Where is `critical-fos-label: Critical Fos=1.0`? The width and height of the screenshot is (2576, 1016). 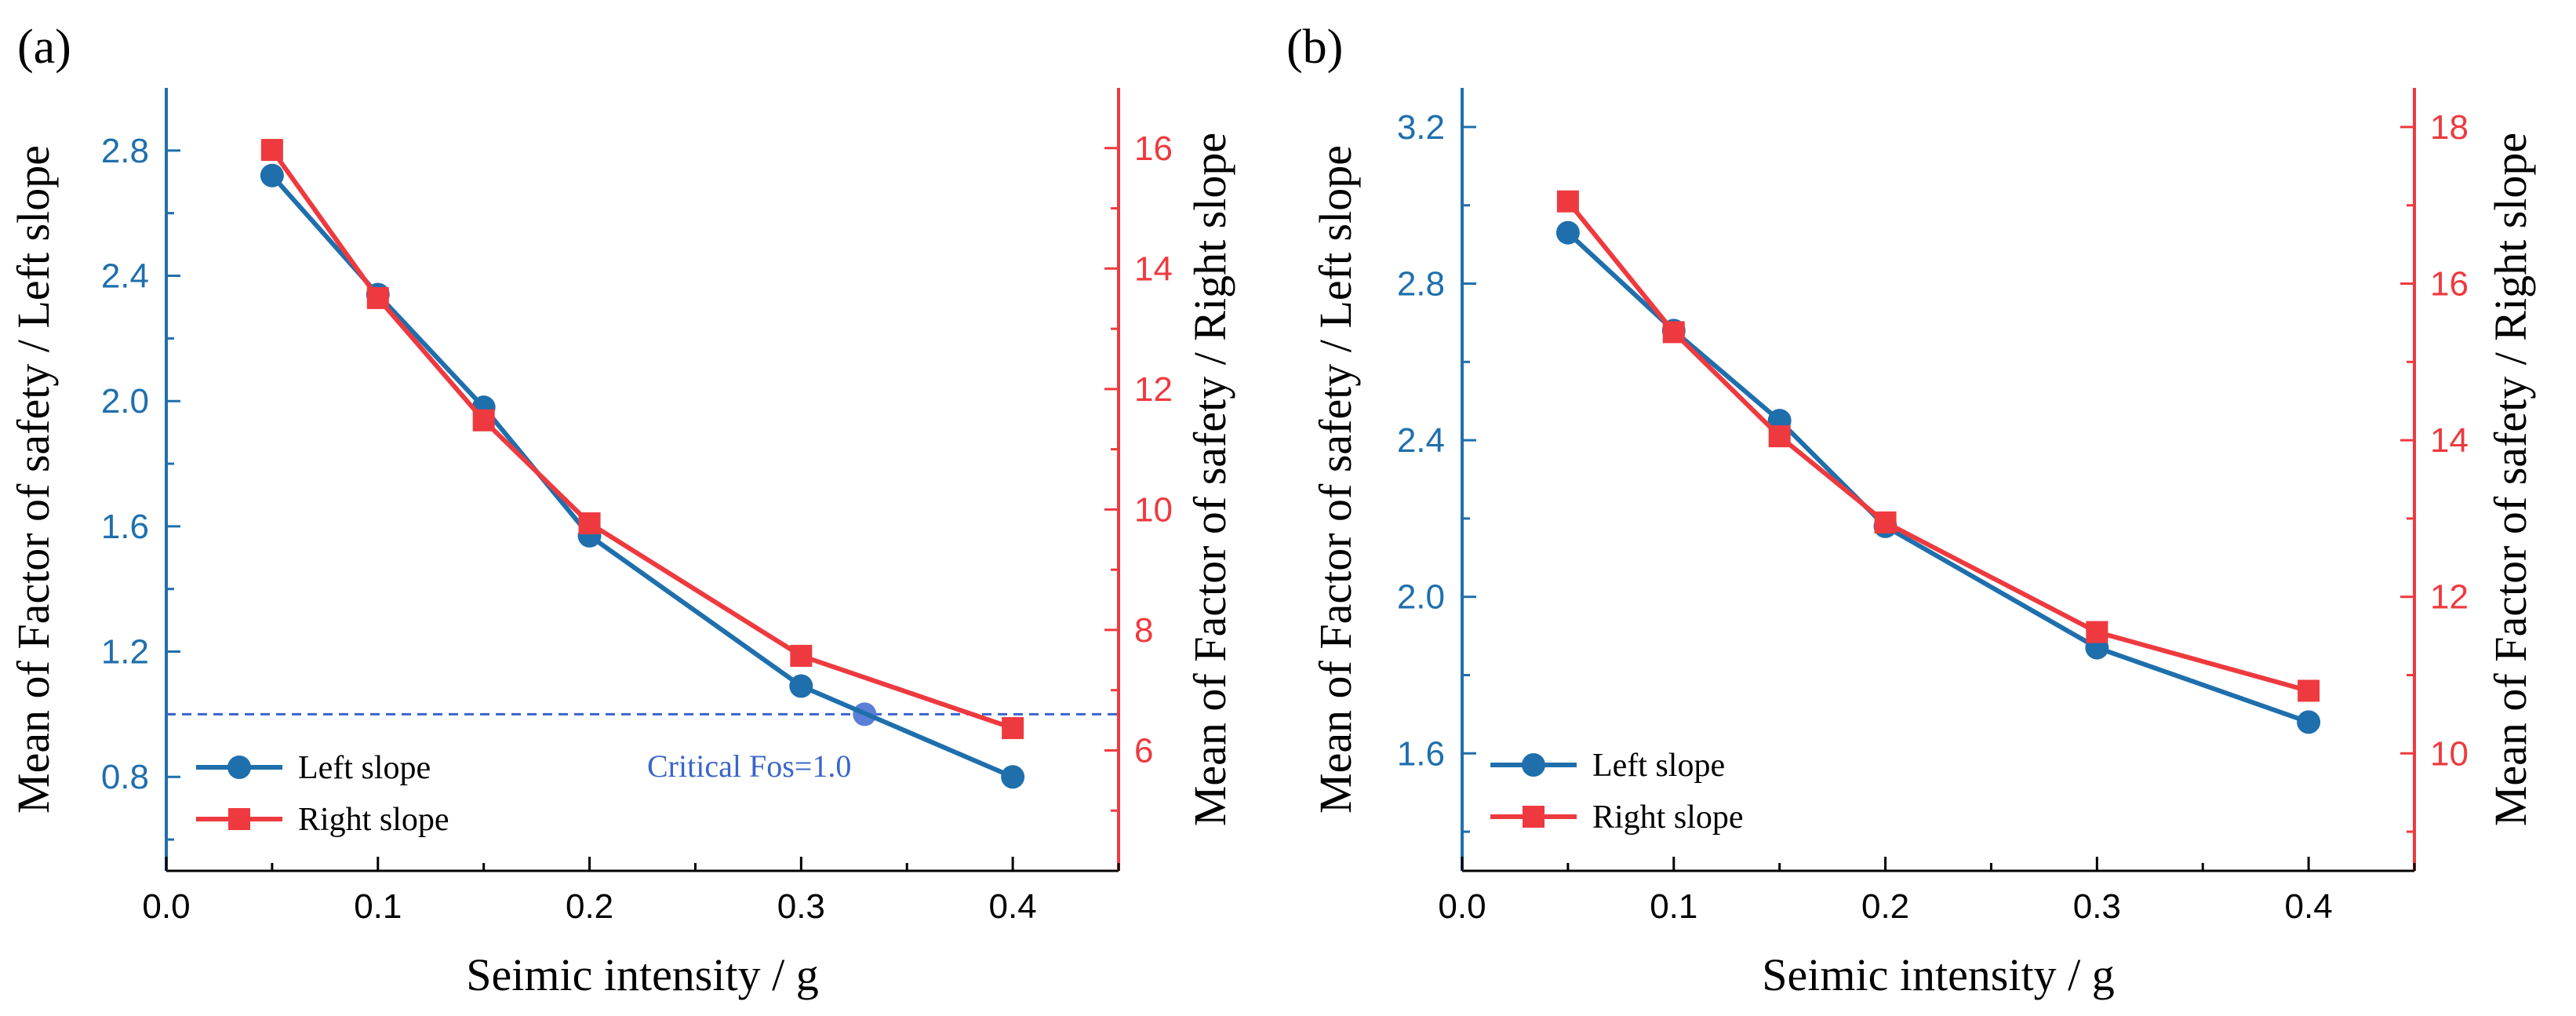 critical-fos-label: Critical Fos=1.0 is located at coordinates (749, 766).